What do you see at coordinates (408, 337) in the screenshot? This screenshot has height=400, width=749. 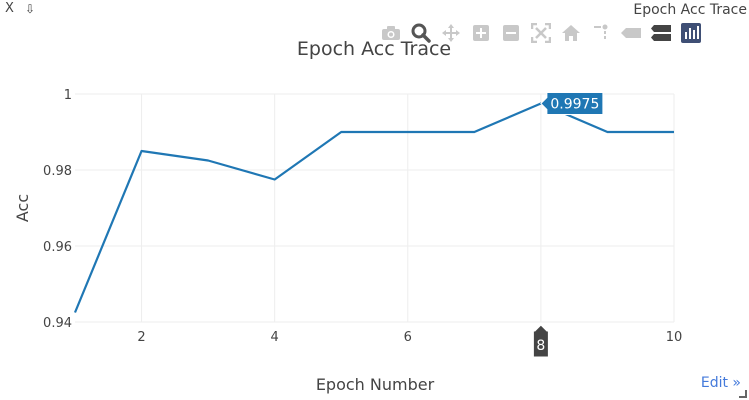 I see `x-tick-label: 6` at bounding box center [408, 337].